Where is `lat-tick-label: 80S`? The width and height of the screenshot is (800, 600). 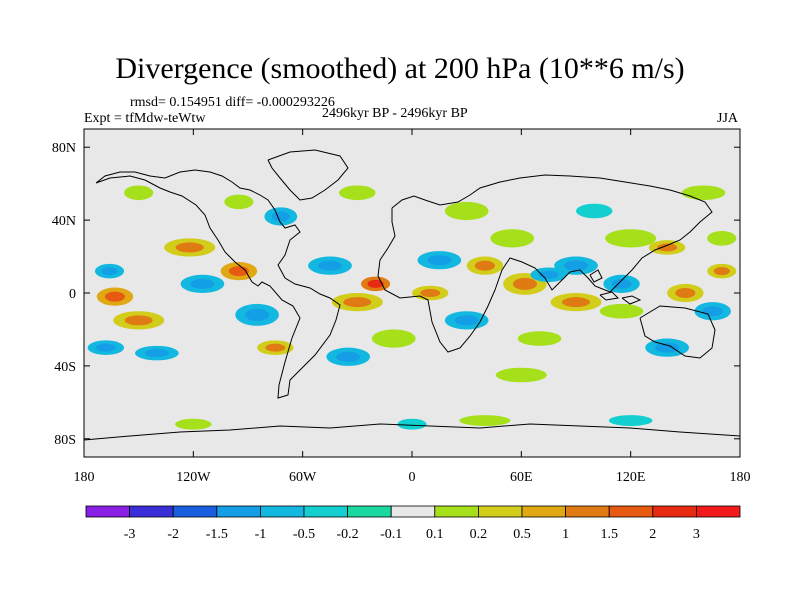
lat-tick-label: 80S is located at coordinates (65, 440).